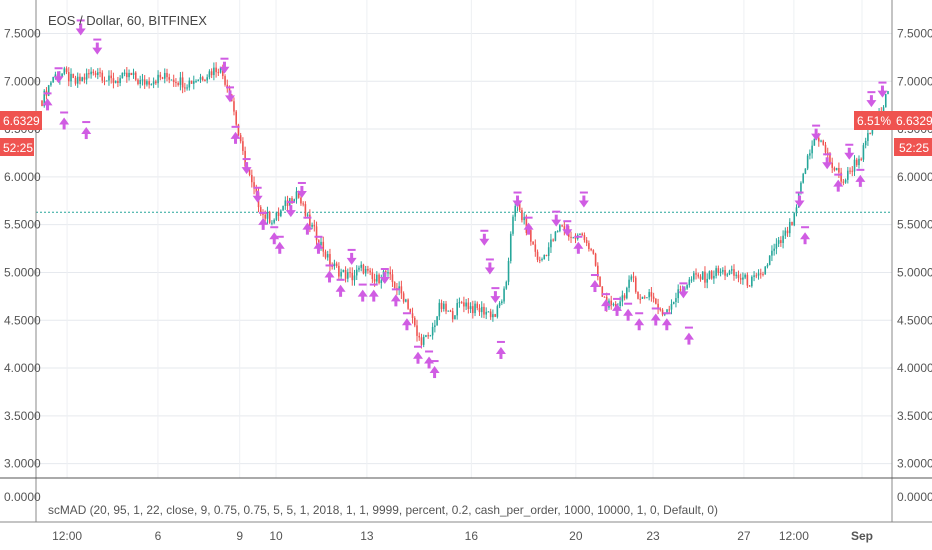 This screenshot has width=932, height=550. I want to click on time-axis-tick: 12:00, so click(67, 536).